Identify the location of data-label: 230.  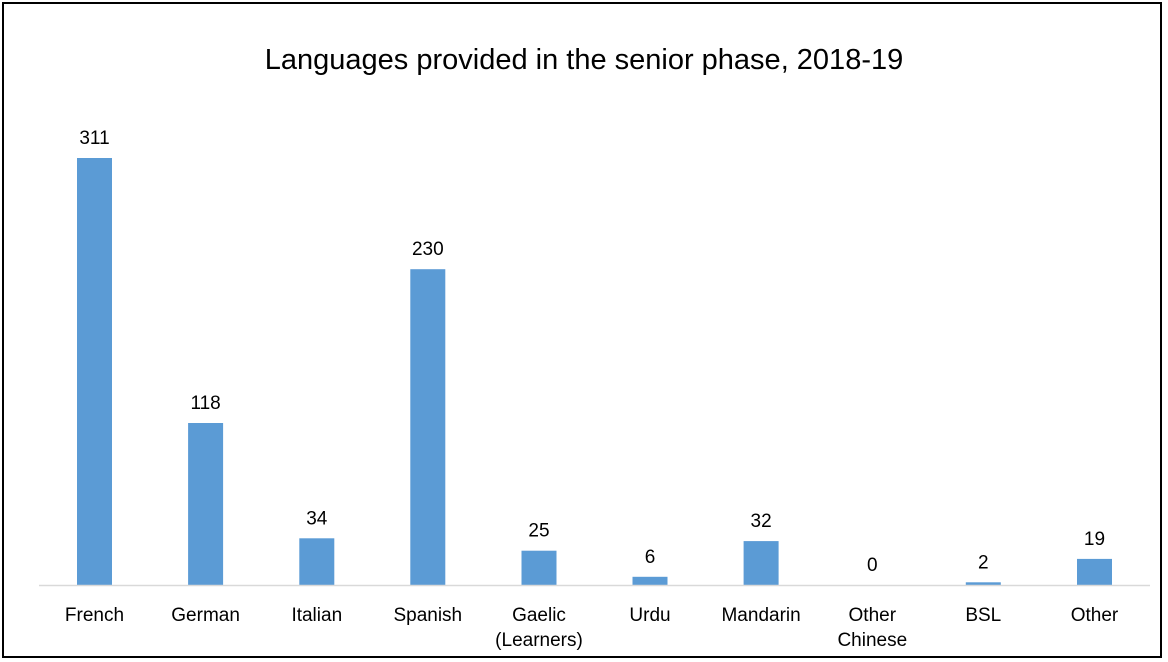
(428, 249).